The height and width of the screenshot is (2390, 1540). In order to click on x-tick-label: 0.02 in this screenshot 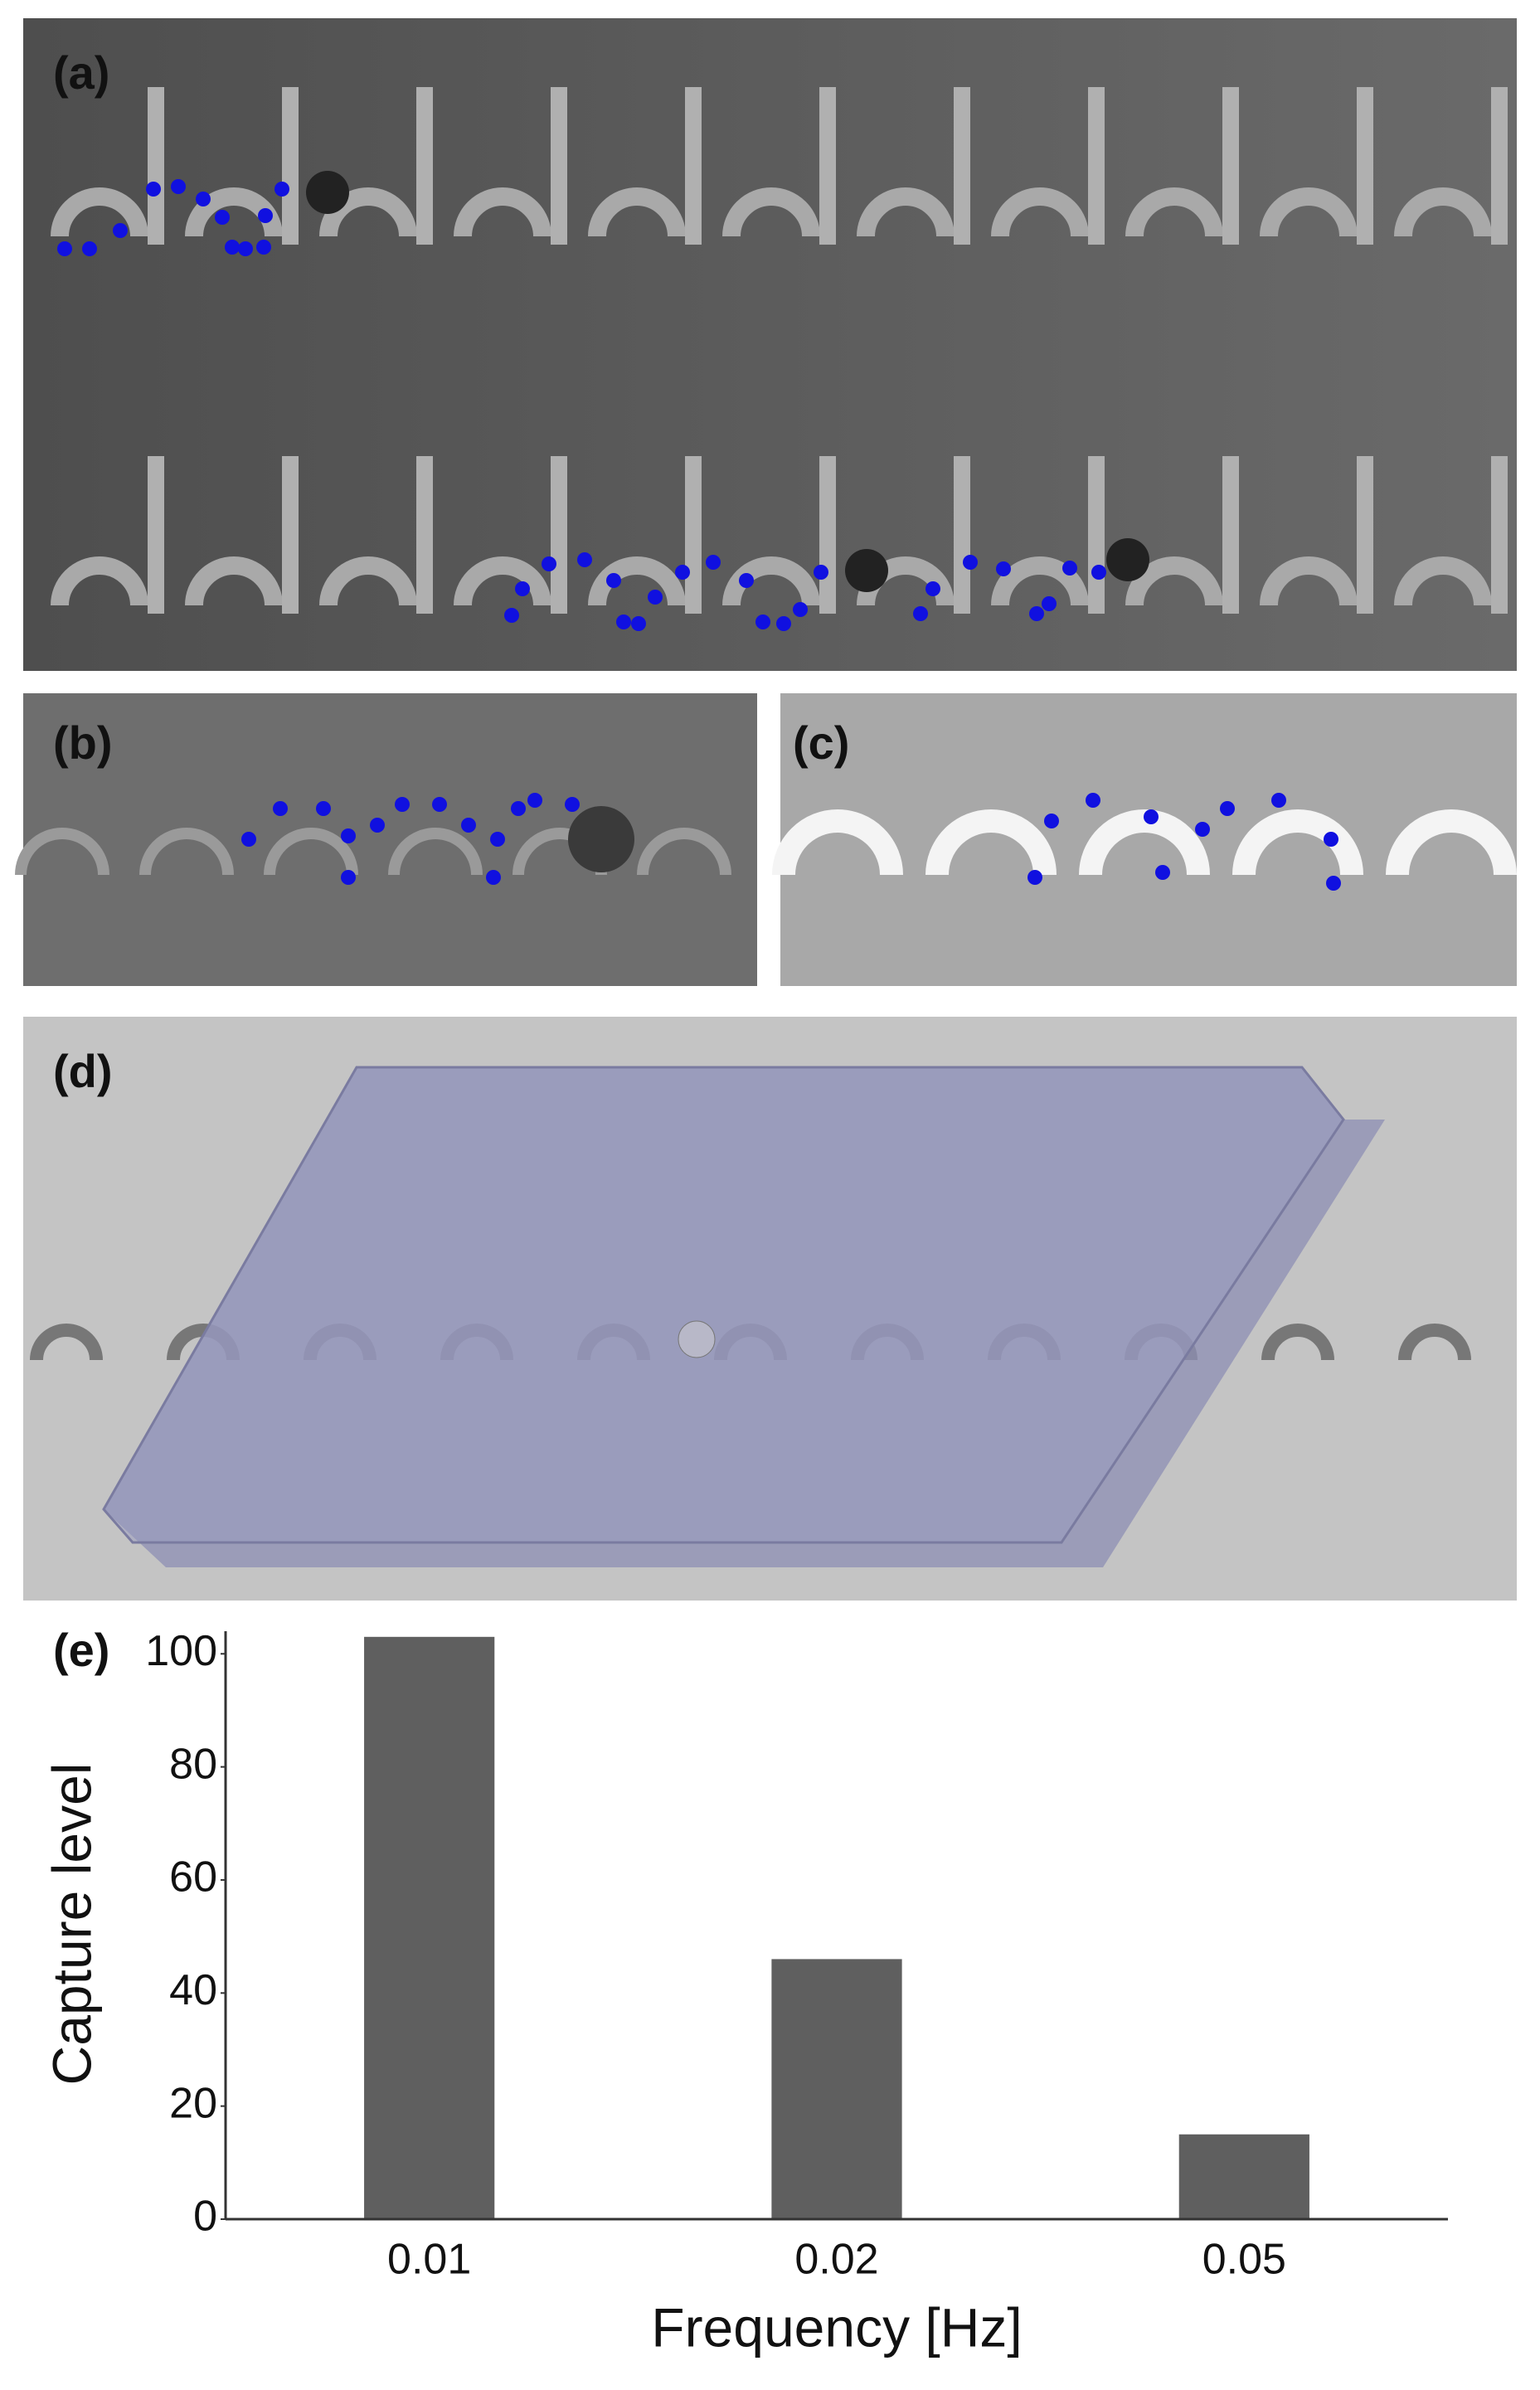, I will do `click(836, 2260)`.